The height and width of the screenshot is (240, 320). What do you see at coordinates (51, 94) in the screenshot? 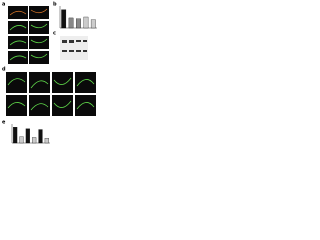
I see `micrographs-d` at bounding box center [51, 94].